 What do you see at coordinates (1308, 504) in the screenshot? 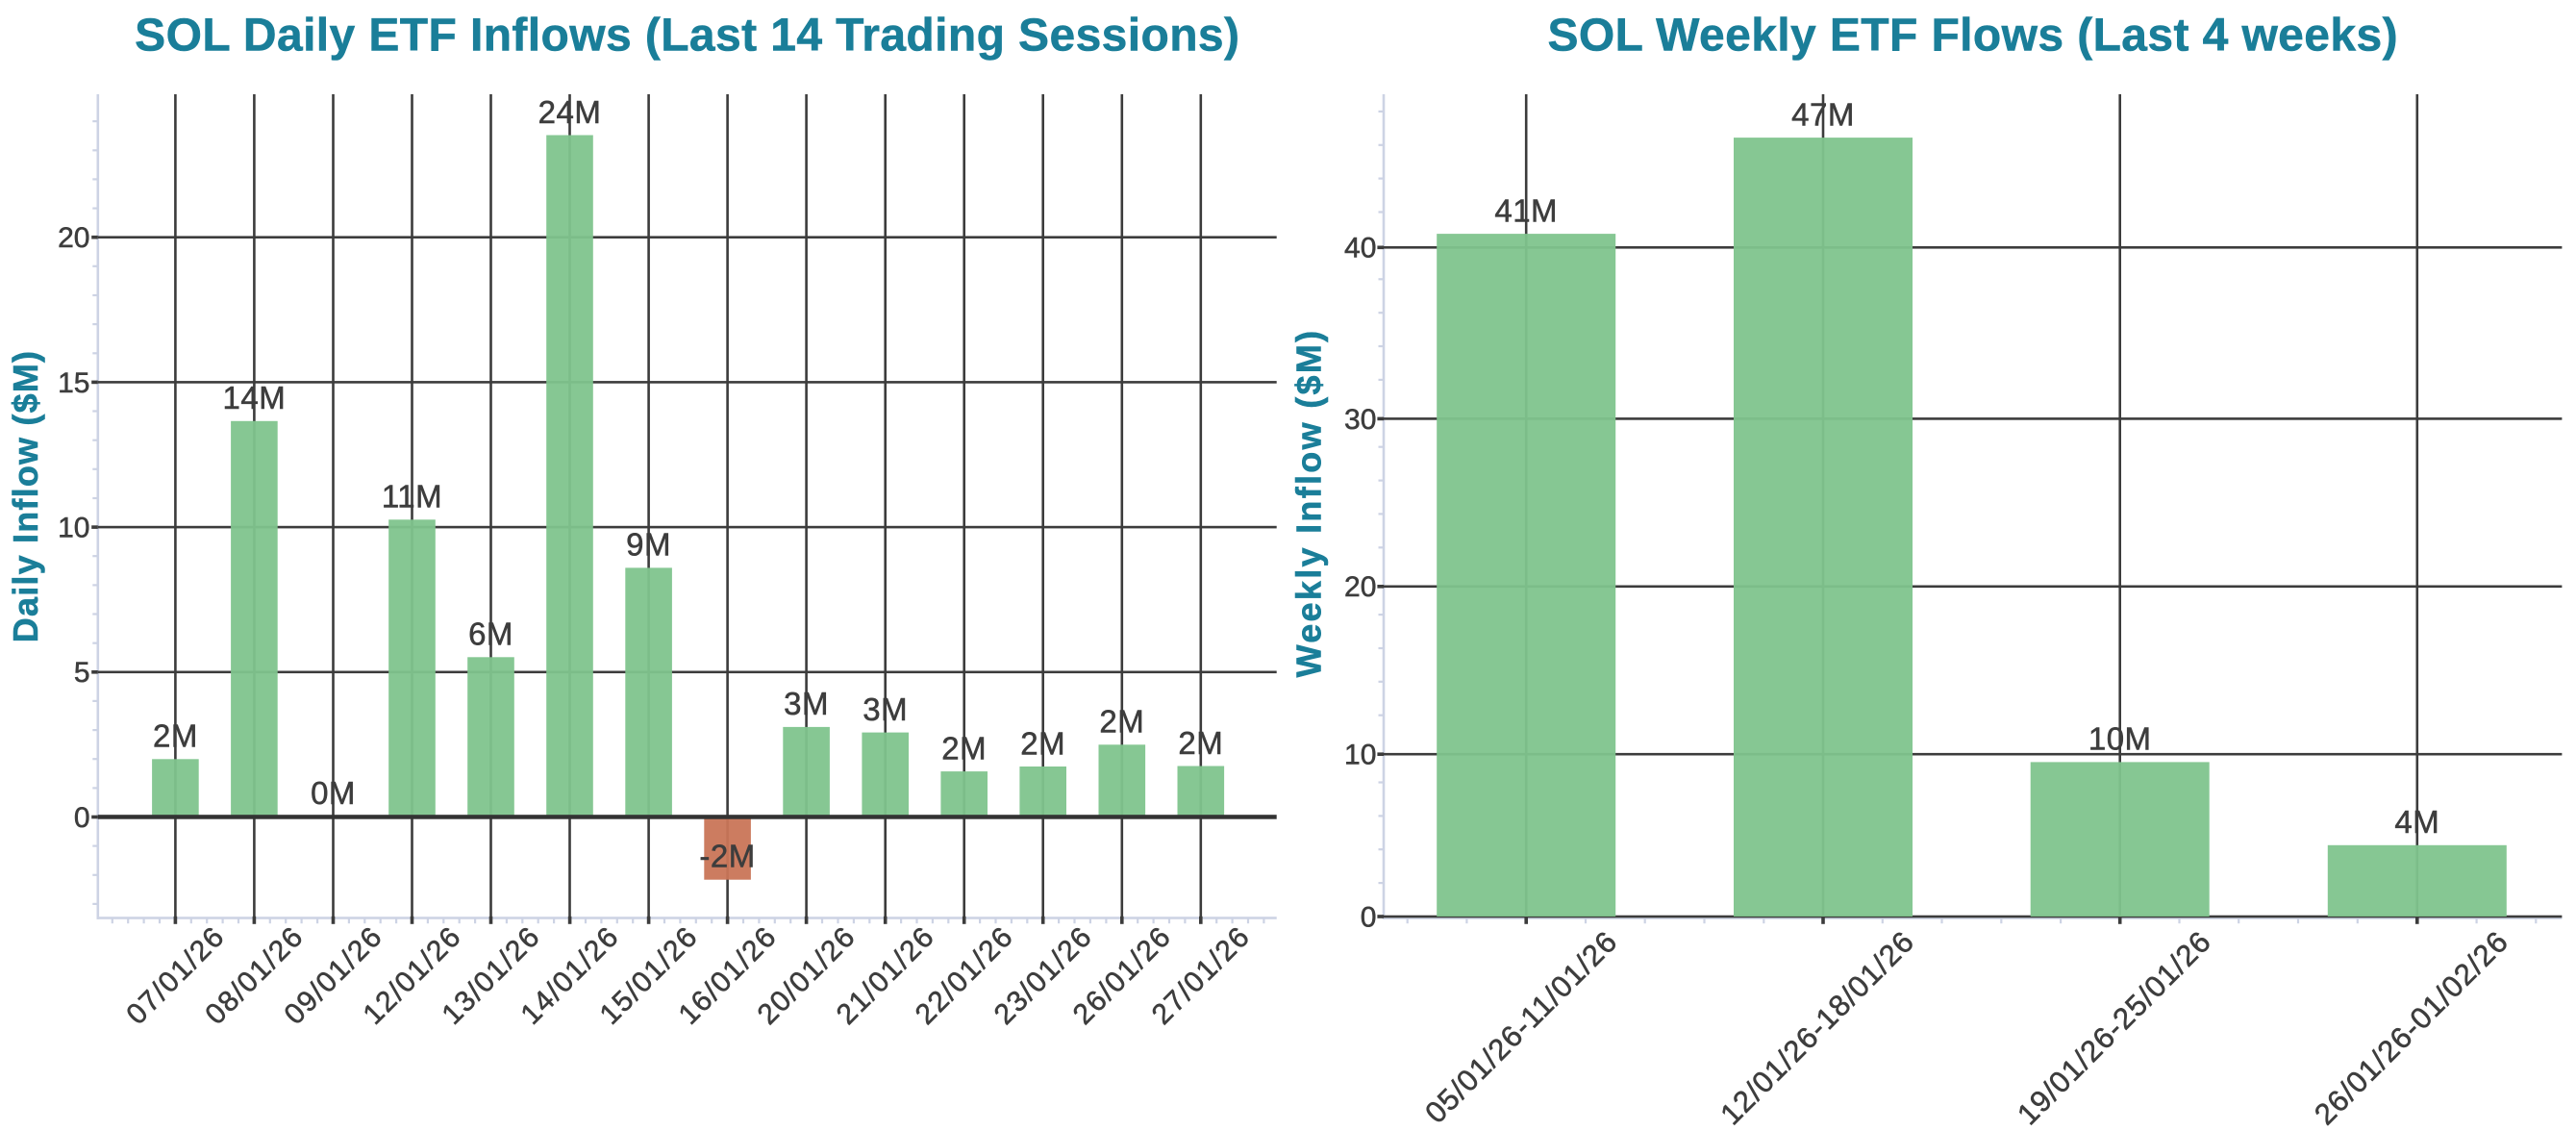
I see `svg-text: Weekly Inflow ($M)` at bounding box center [1308, 504].